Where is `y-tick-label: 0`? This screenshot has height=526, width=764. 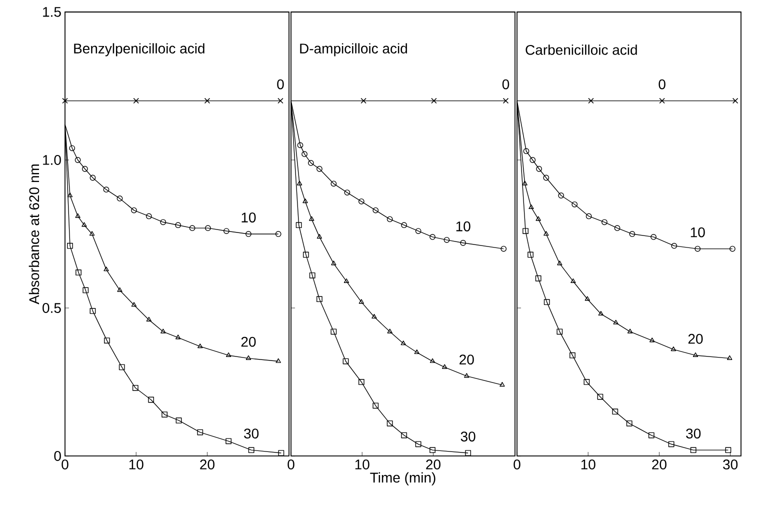 y-tick-label: 0 is located at coordinates (57, 456).